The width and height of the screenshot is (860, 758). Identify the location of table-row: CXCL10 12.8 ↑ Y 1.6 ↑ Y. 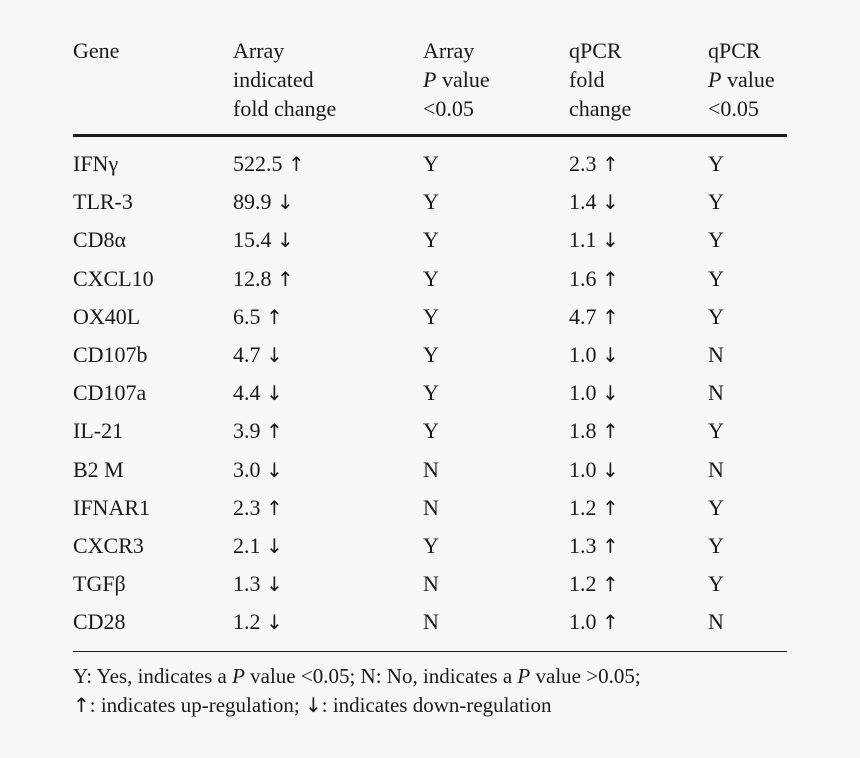
(430, 283).